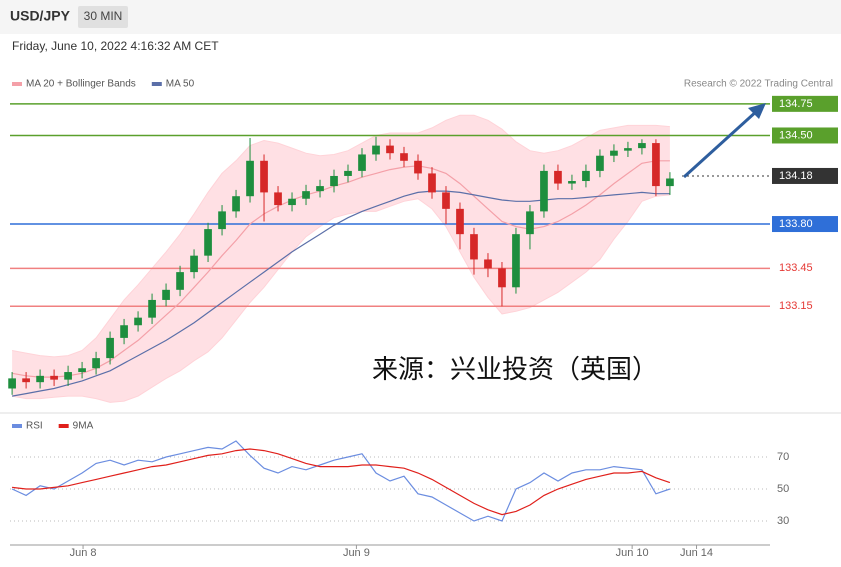 The image size is (841, 567). What do you see at coordinates (632, 553) in the screenshot?
I see `x-tick-label: Jun 10` at bounding box center [632, 553].